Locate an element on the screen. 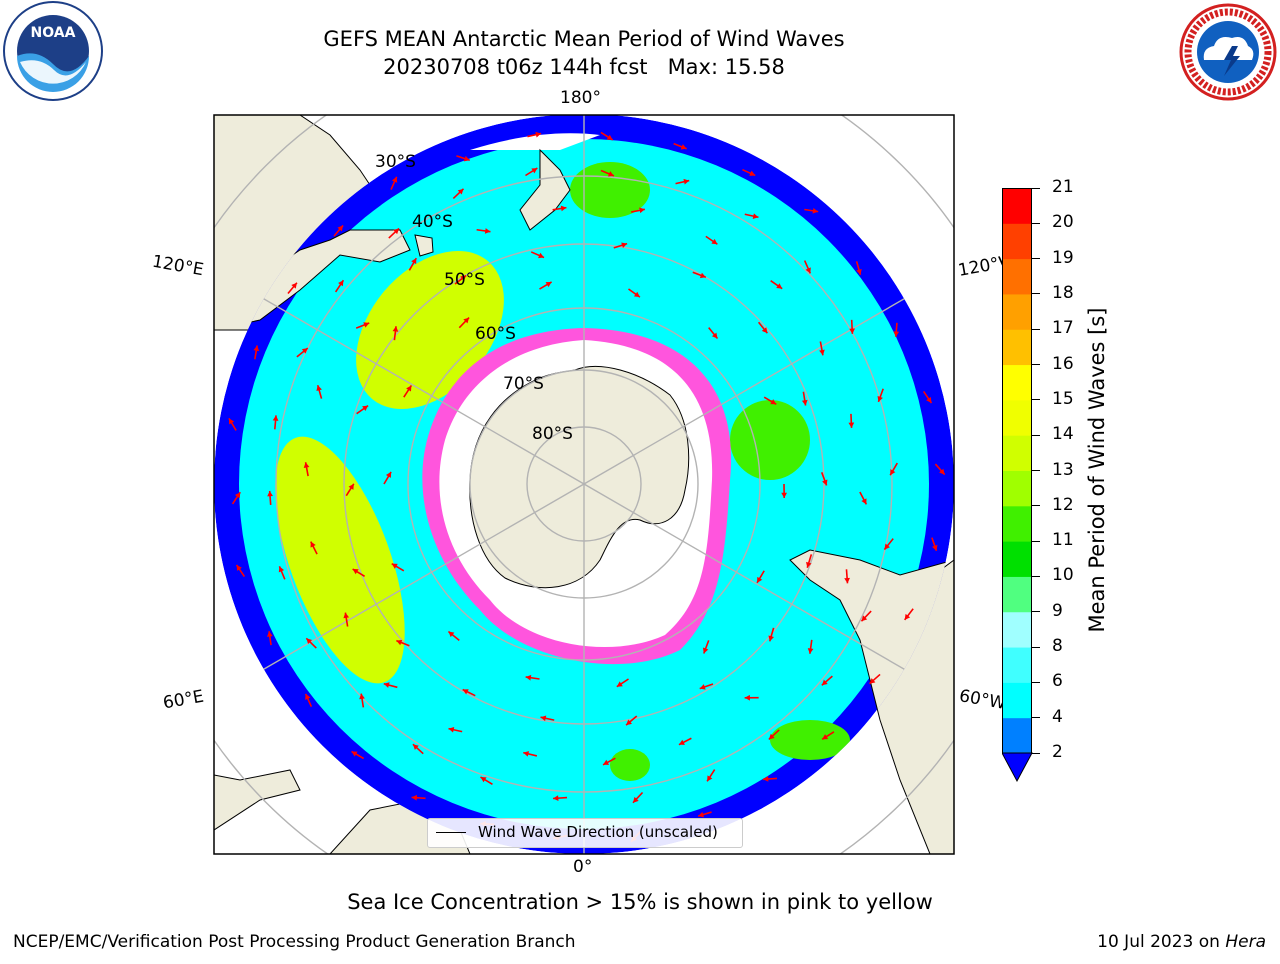 Image resolution: width=1280 pixels, height=964 pixels. colorbar-tick-label: 17 is located at coordinates (1063, 328).